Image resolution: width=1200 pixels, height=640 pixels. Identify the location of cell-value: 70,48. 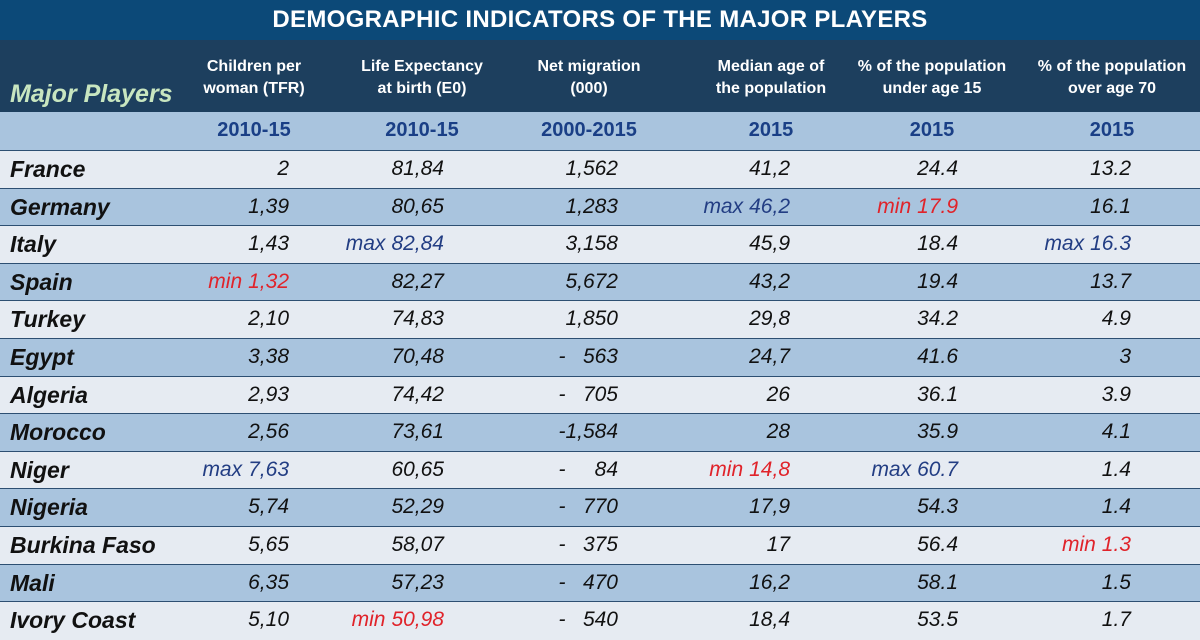
(417, 356).